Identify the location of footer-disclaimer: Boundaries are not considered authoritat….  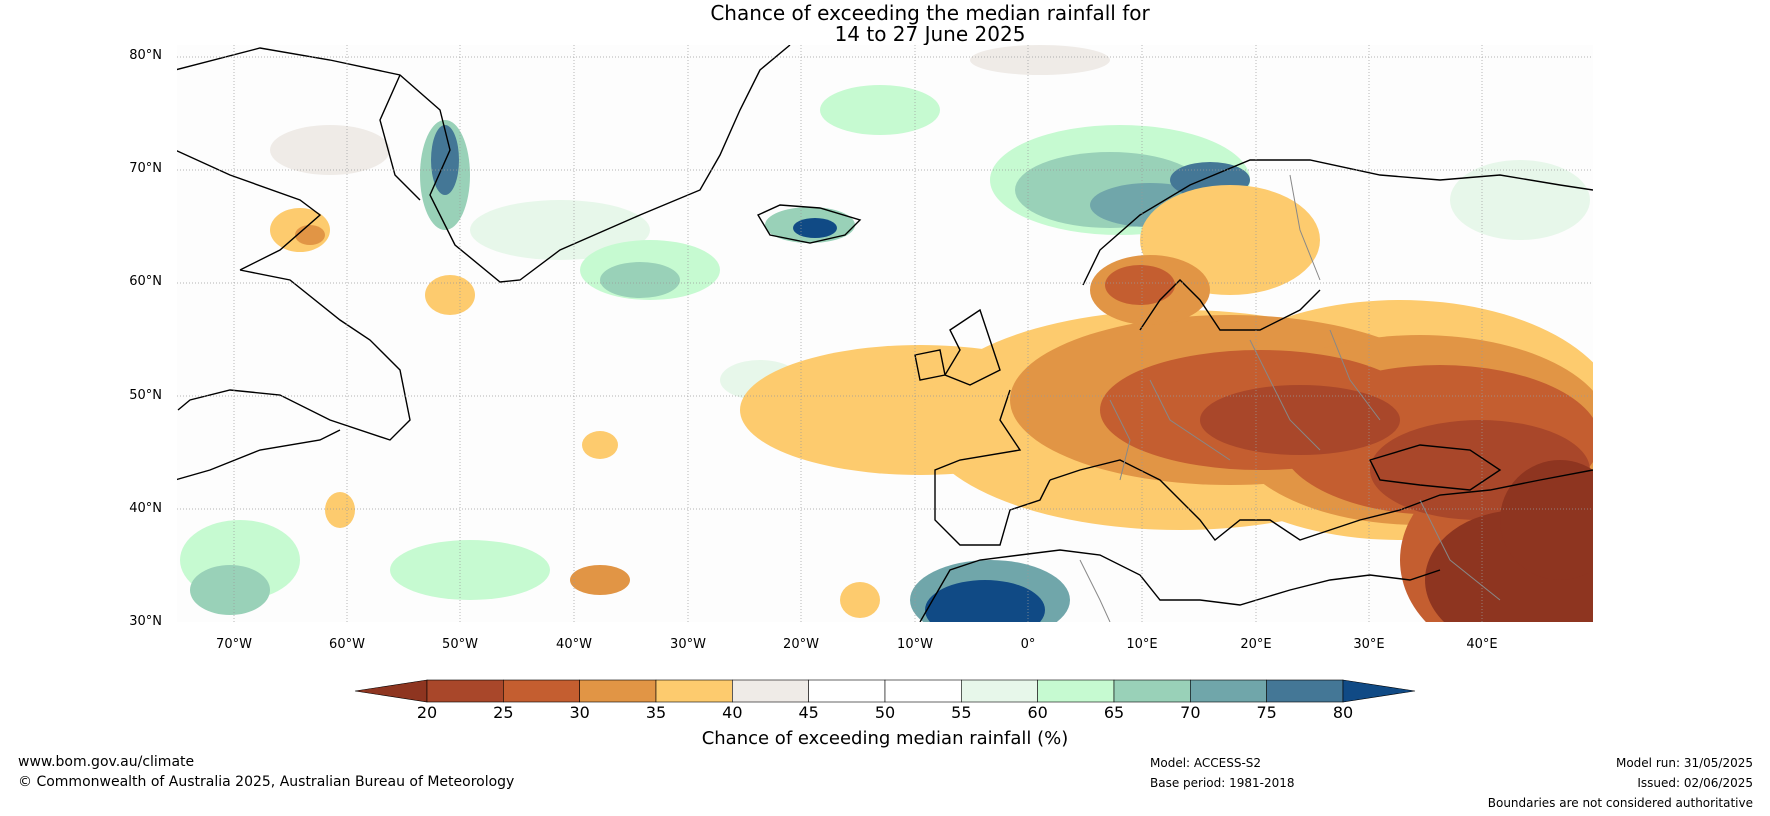
(1620, 803).